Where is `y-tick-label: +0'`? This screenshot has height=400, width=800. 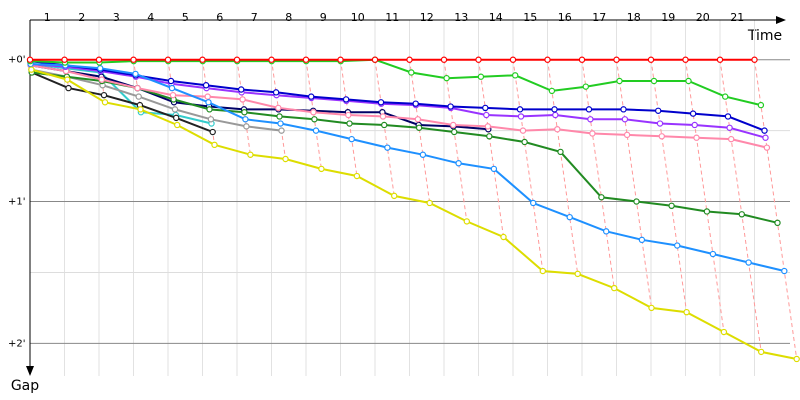 y-tick-label: +0' is located at coordinates (17, 60).